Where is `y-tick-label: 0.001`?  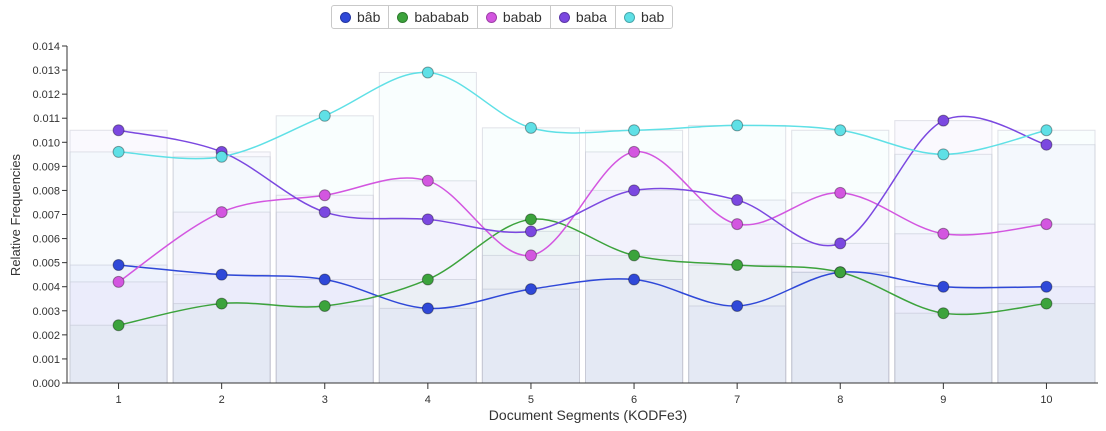 y-tick-label: 0.001 is located at coordinates (46, 360).